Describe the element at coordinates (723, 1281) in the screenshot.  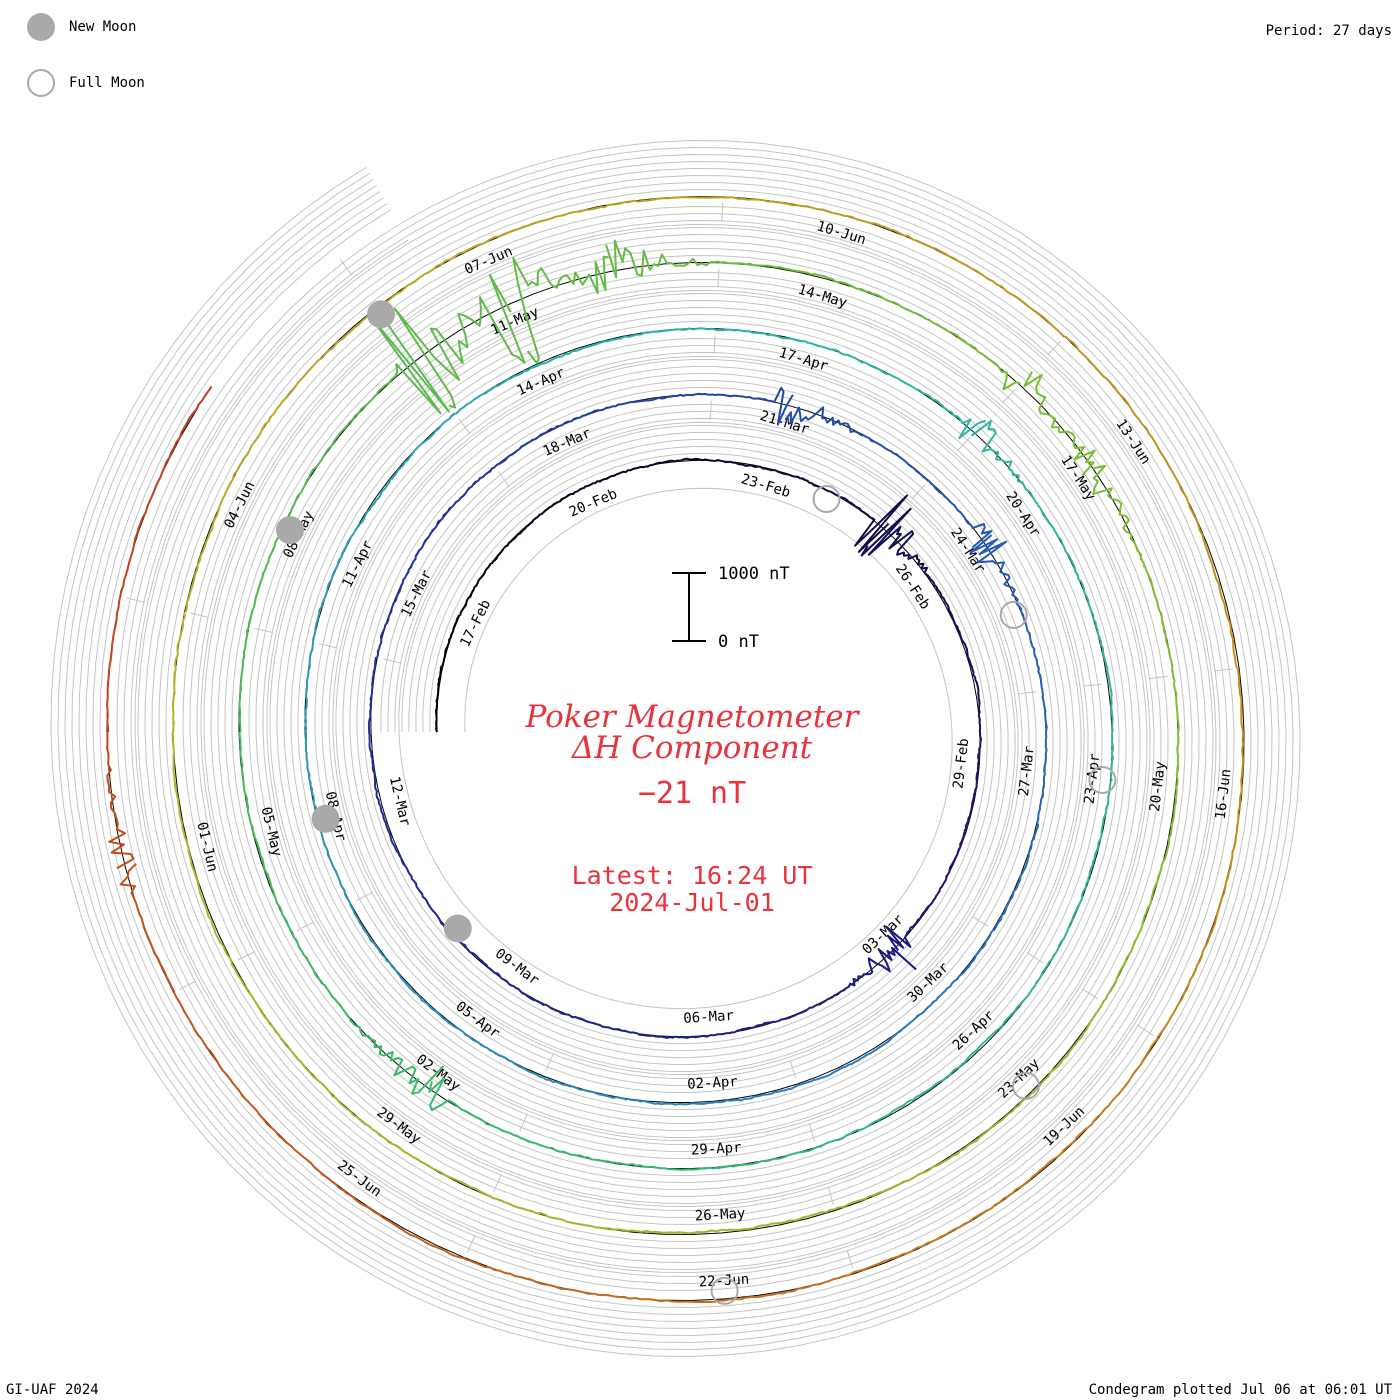
I see `date-label: 22-Jun` at that location.